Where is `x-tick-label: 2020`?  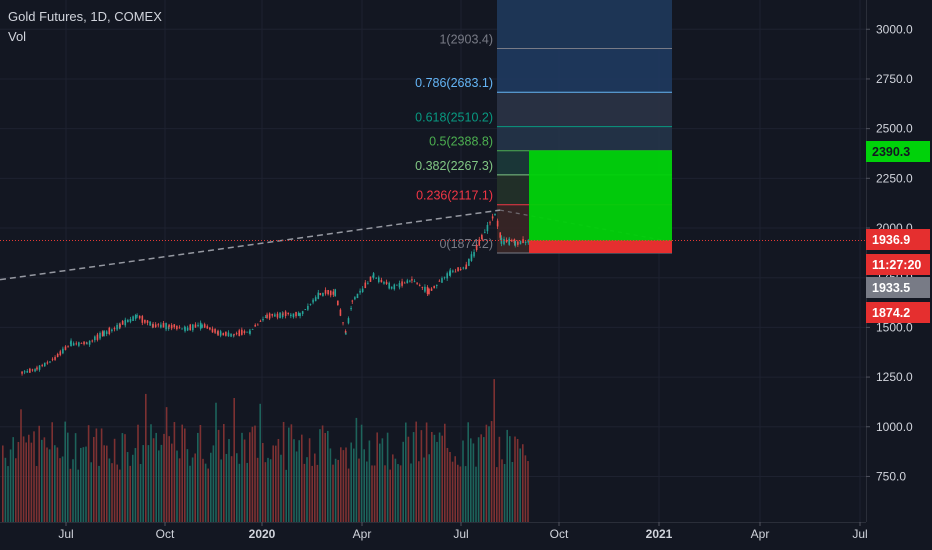
x-tick-label: 2020 is located at coordinates (262, 534).